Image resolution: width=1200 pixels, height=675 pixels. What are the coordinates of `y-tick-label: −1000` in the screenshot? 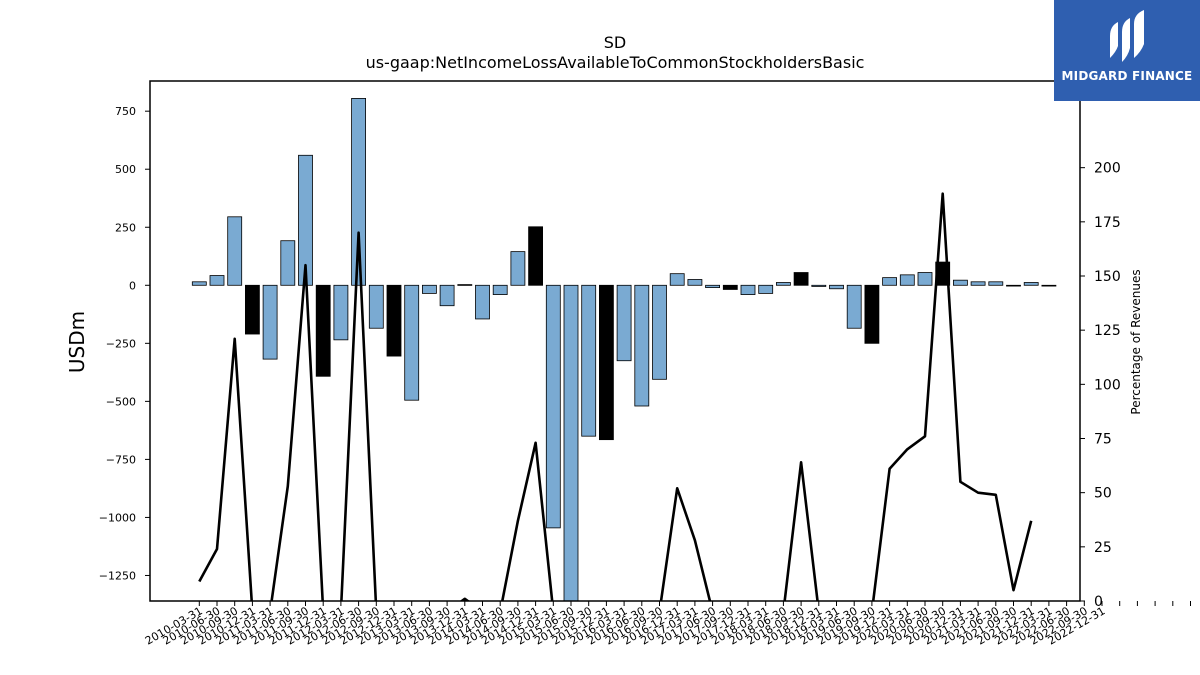 It's located at (117, 517).